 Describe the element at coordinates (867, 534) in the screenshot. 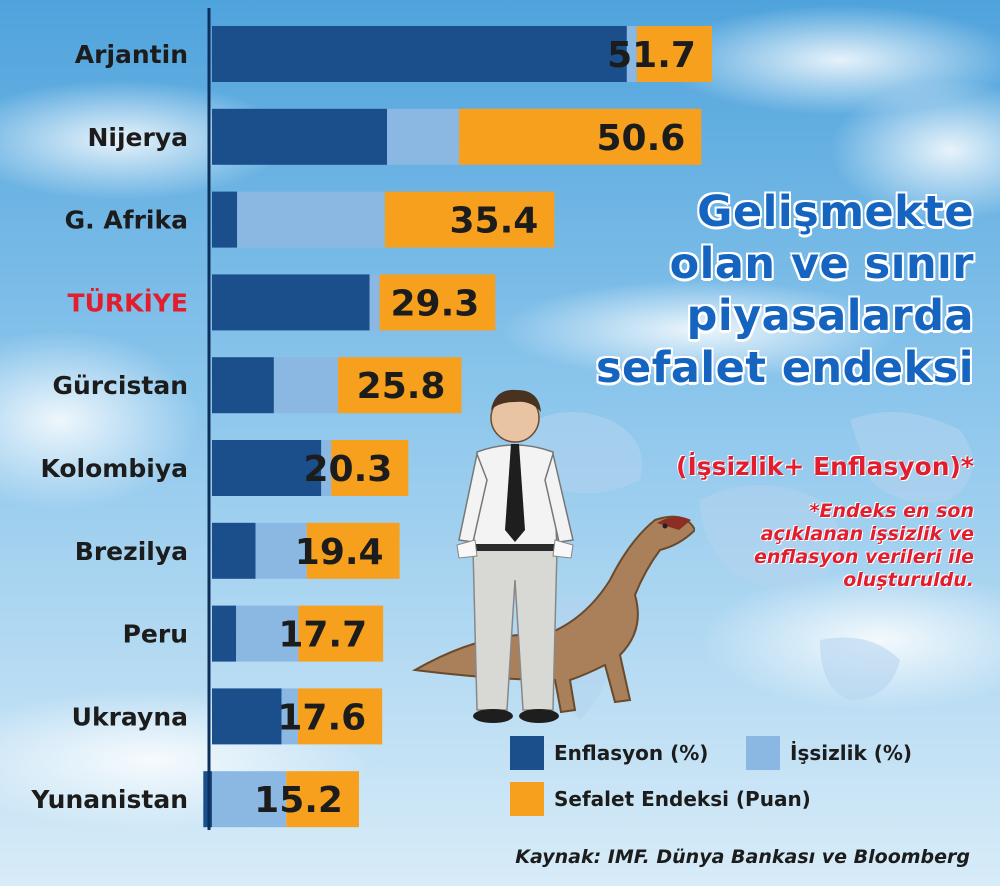

I see `note-line: açıklanan işsizlik ve` at that location.